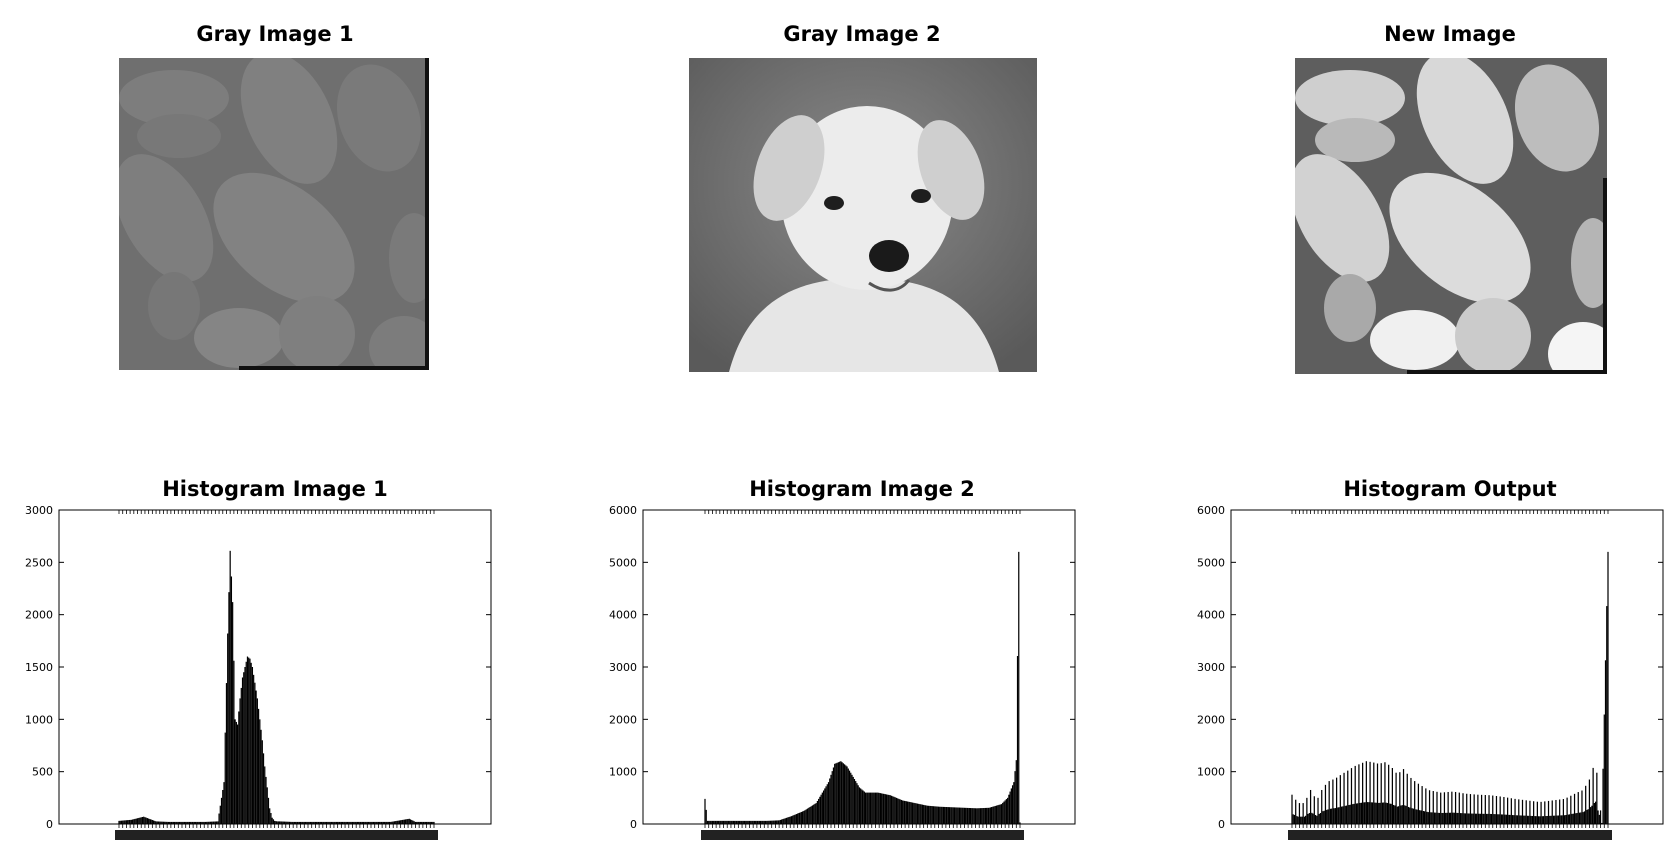 The image size is (1677, 850). I want to click on y-tick-label: 5000, so click(1211, 562).